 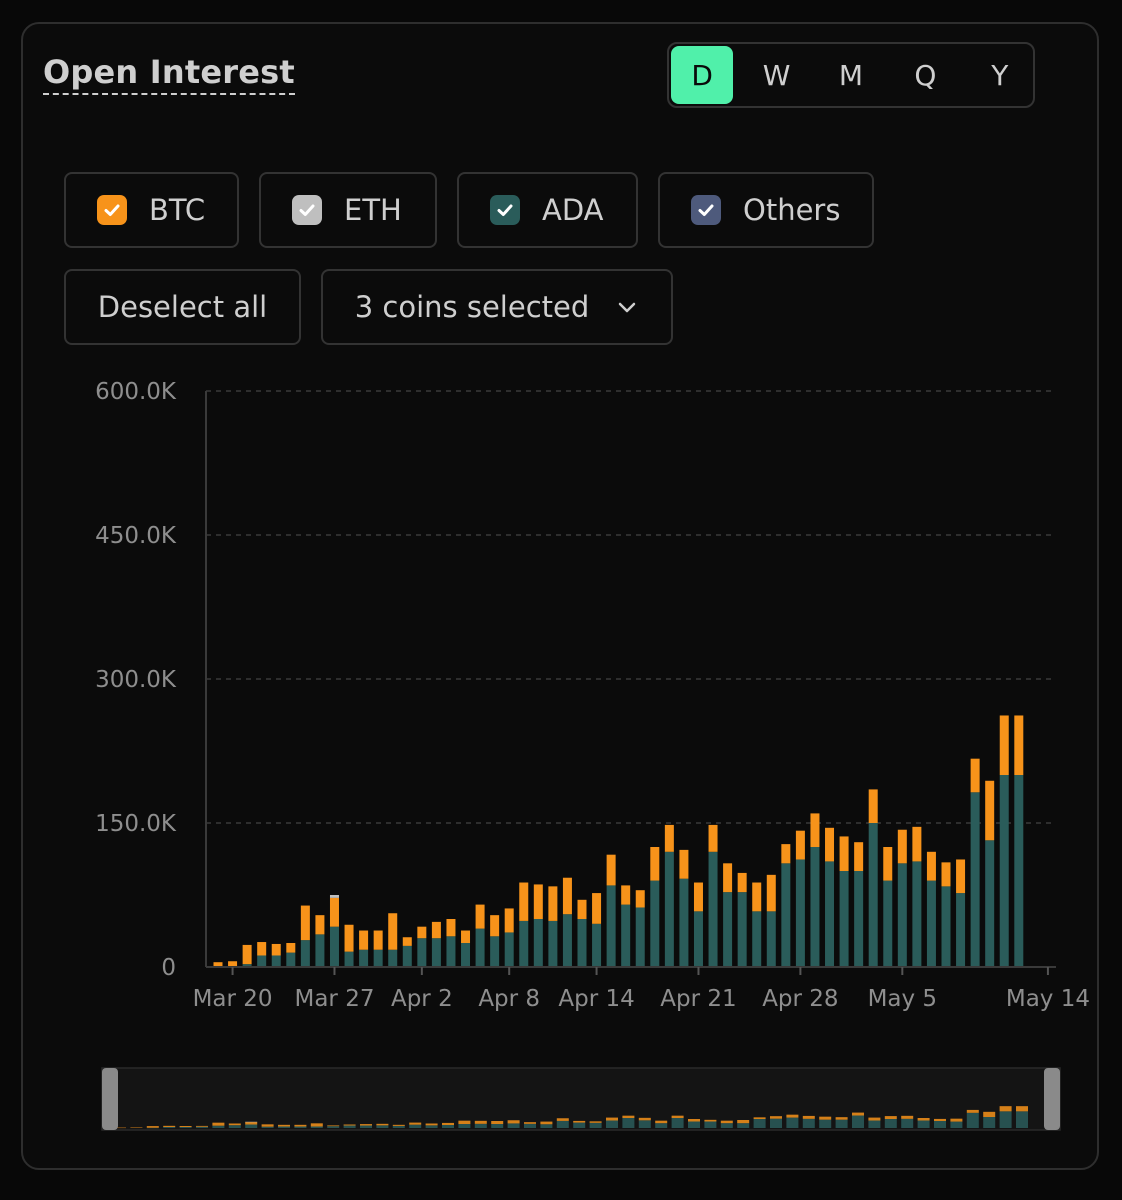 What do you see at coordinates (702, 75) in the screenshot?
I see `period-day-button: D` at bounding box center [702, 75].